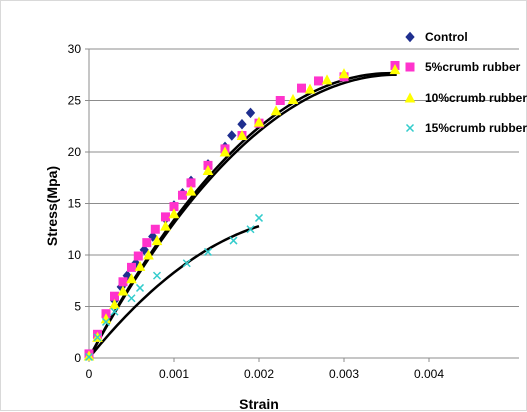 The width and height of the screenshot is (527, 412). What do you see at coordinates (476, 128) in the screenshot?
I see `legend-label-3: 15%crumb rubber` at bounding box center [476, 128].